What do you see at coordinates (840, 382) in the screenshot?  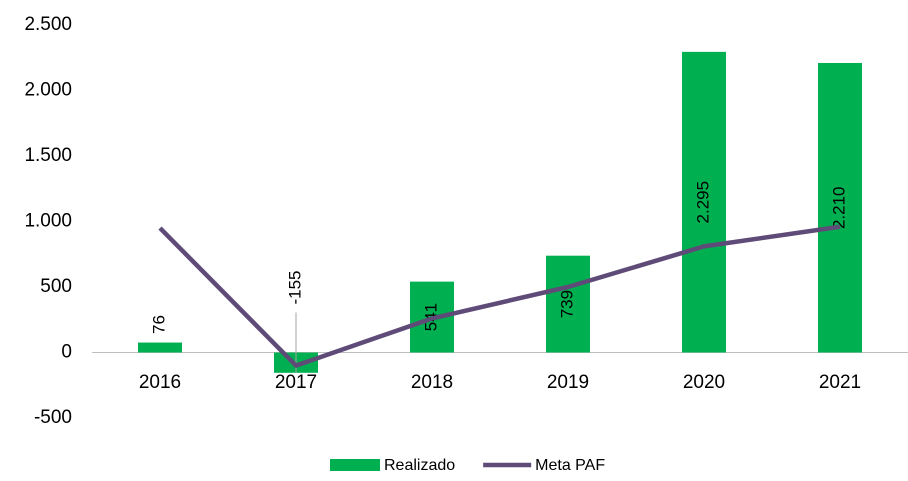 I see `x-tick-label: 2021` at bounding box center [840, 382].